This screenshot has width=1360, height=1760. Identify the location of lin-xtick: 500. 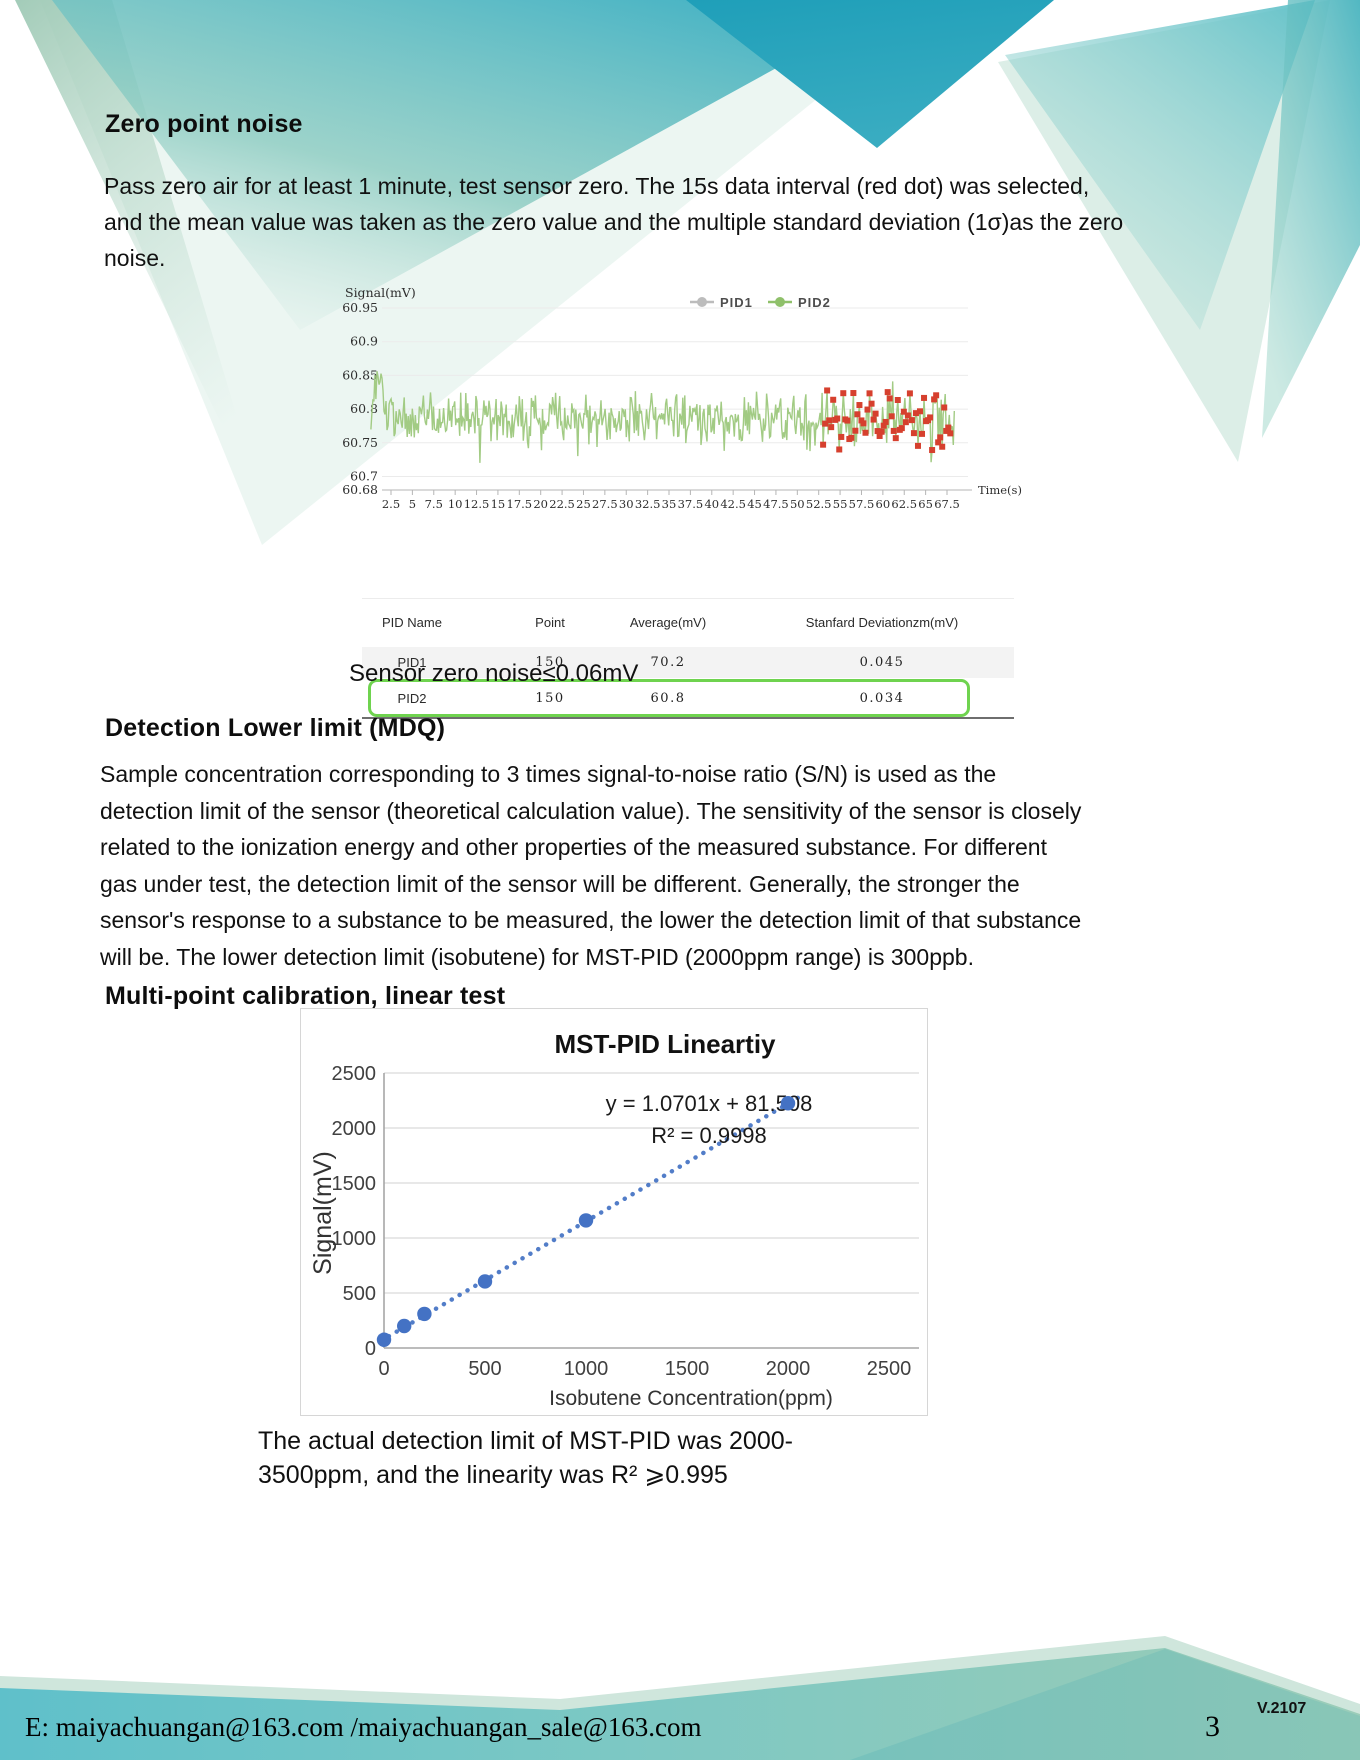
(484, 1369).